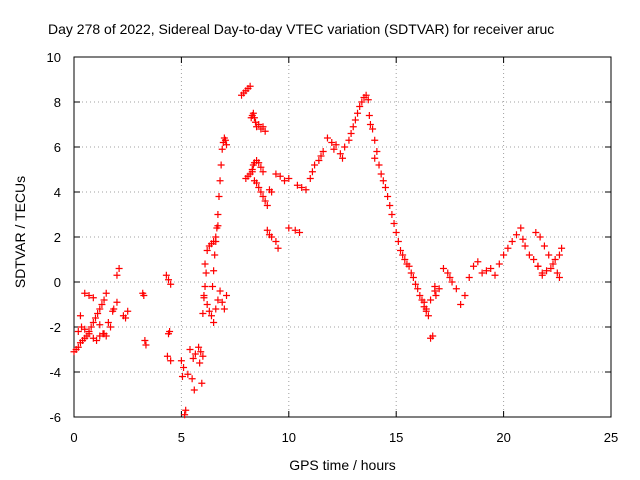  What do you see at coordinates (20, 232) in the screenshot?
I see `y-axis-label: SDTVAR / TECUs` at bounding box center [20, 232].